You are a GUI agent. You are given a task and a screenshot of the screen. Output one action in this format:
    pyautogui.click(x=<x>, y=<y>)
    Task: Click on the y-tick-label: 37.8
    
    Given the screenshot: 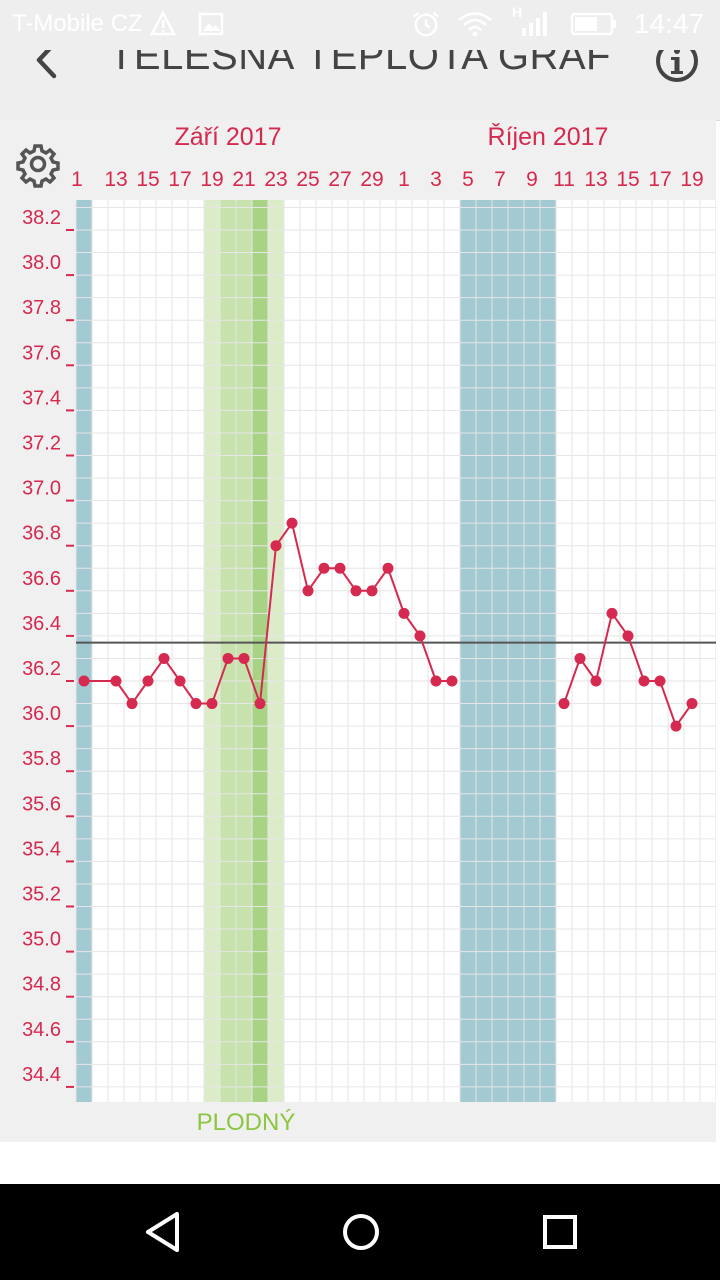 What is the action you would take?
    pyautogui.click(x=41, y=308)
    